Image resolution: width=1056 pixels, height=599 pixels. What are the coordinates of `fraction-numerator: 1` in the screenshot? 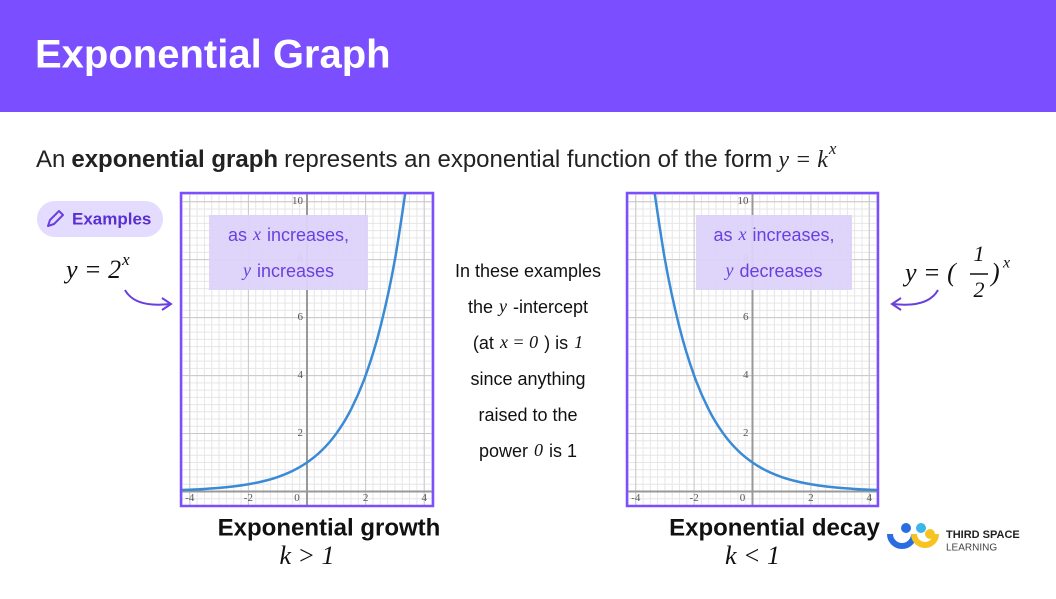 It's located at (979, 253).